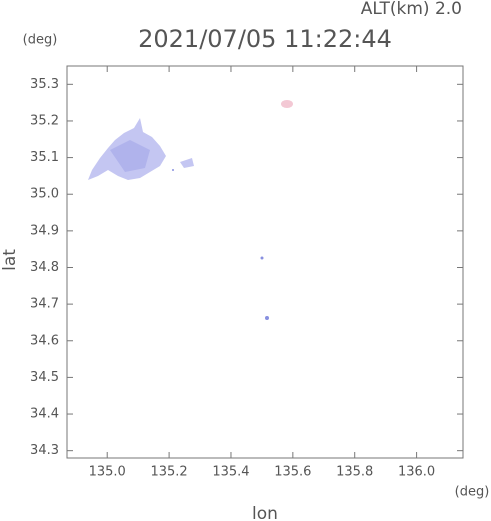 The image size is (491, 521). Describe the element at coordinates (265, 512) in the screenshot. I see `x-axis-label: lon` at that location.